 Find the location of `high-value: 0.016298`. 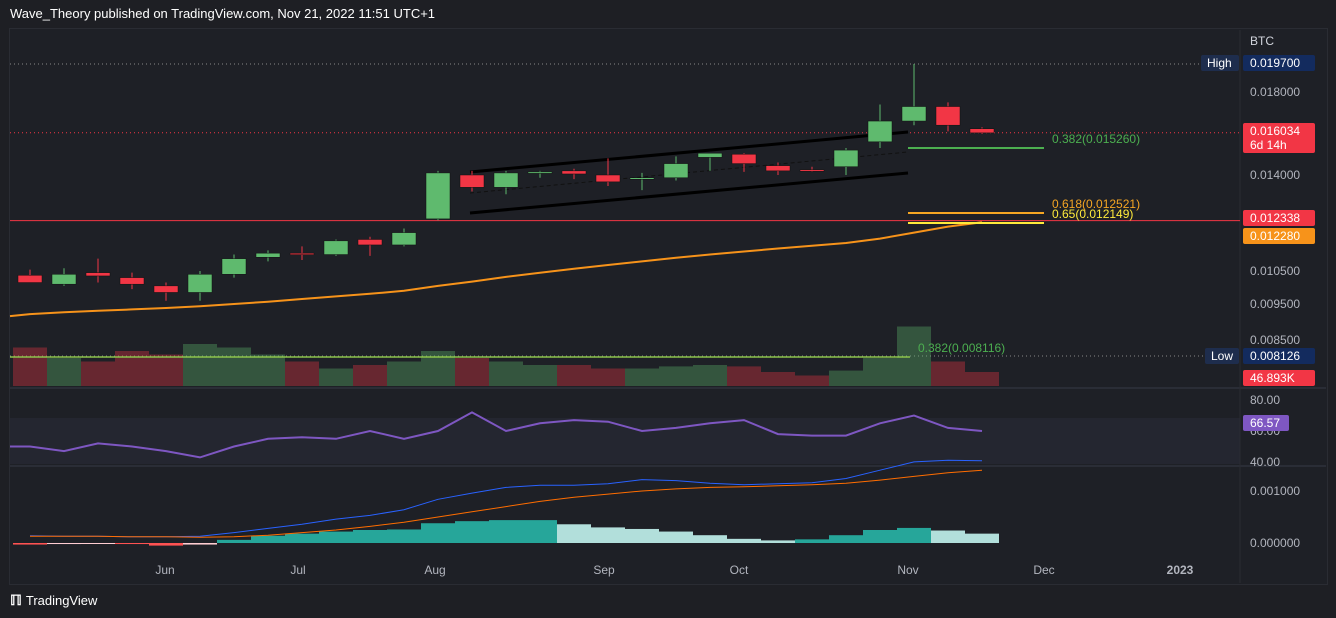

high-value: 0.016298 is located at coordinates (325, 43).